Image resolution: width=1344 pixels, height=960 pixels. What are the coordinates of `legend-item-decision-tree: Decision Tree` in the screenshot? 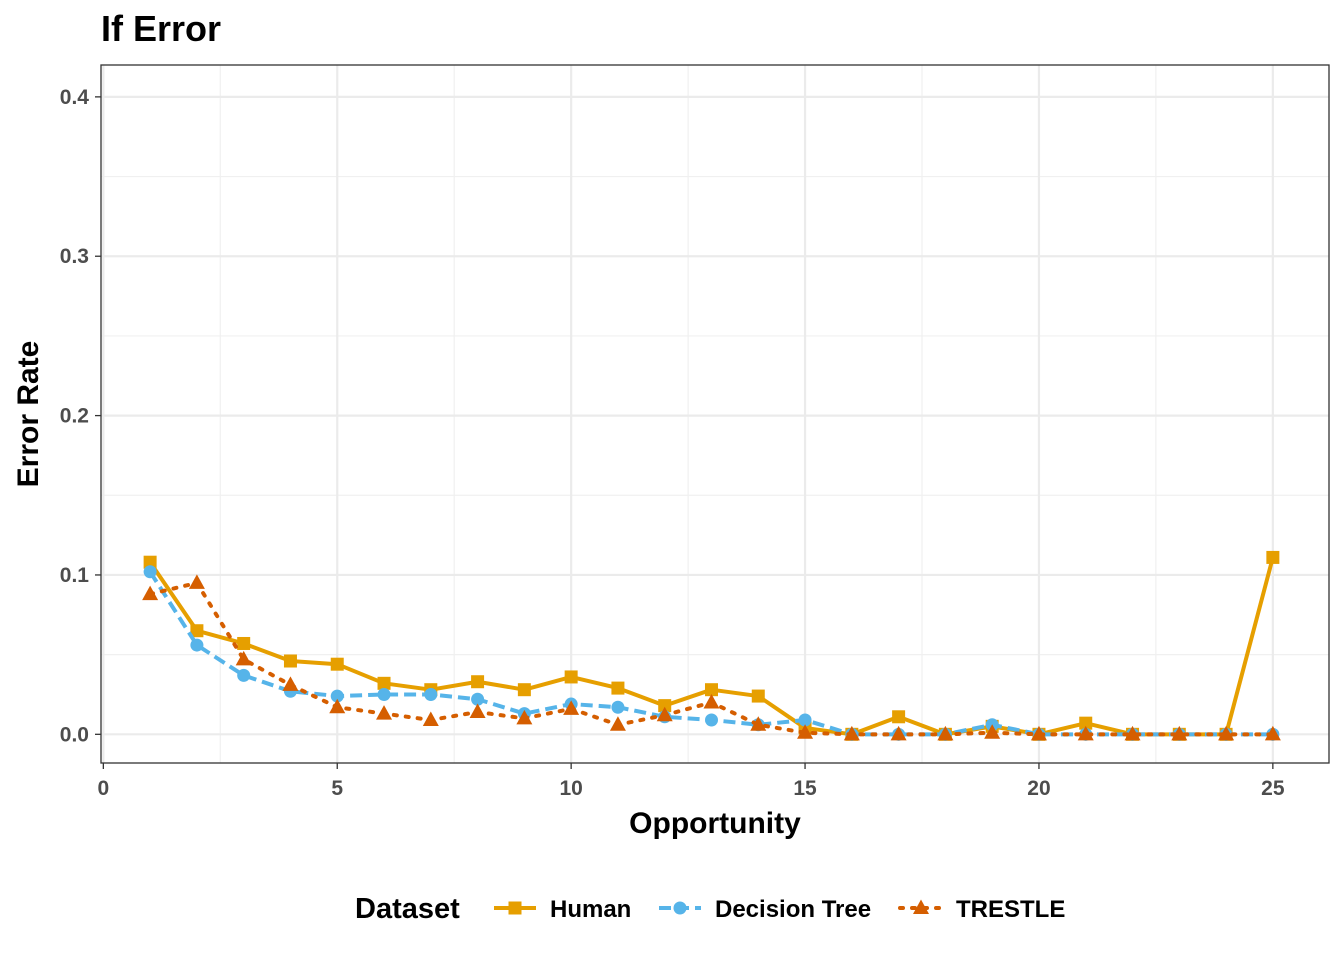 It's located at (765, 909).